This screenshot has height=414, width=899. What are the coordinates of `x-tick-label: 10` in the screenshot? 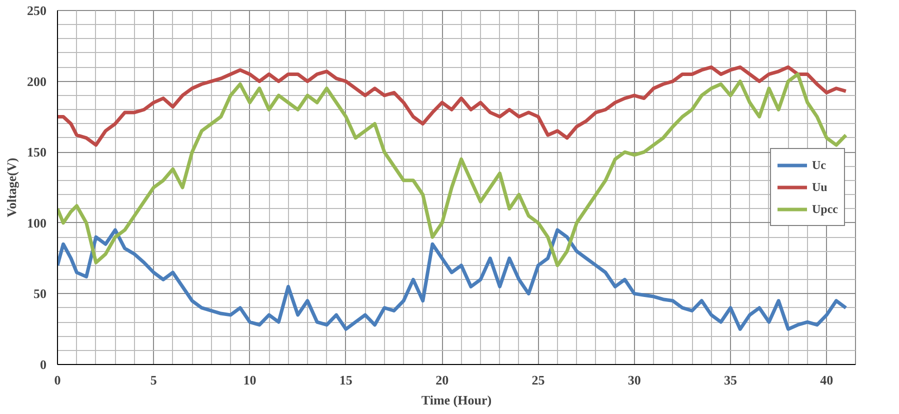 It's located at (249, 380).